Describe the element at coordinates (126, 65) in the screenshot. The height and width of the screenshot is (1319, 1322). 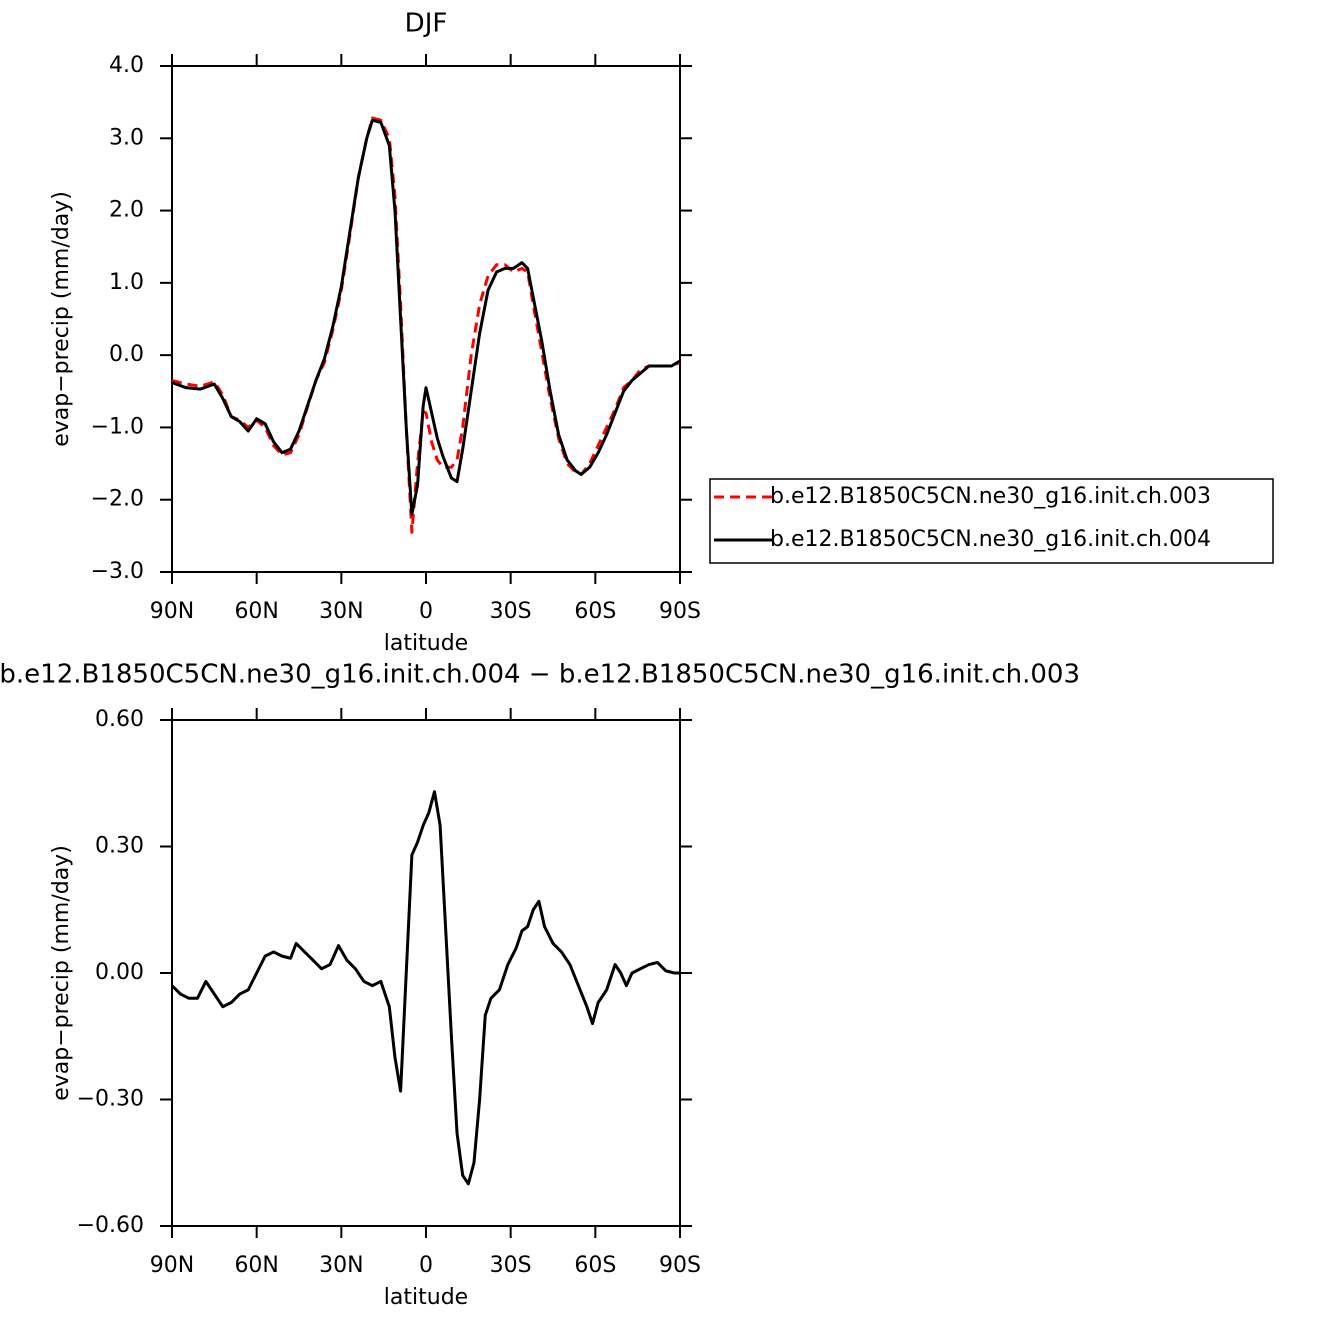
I see `y-tick-label: 4.0` at that location.